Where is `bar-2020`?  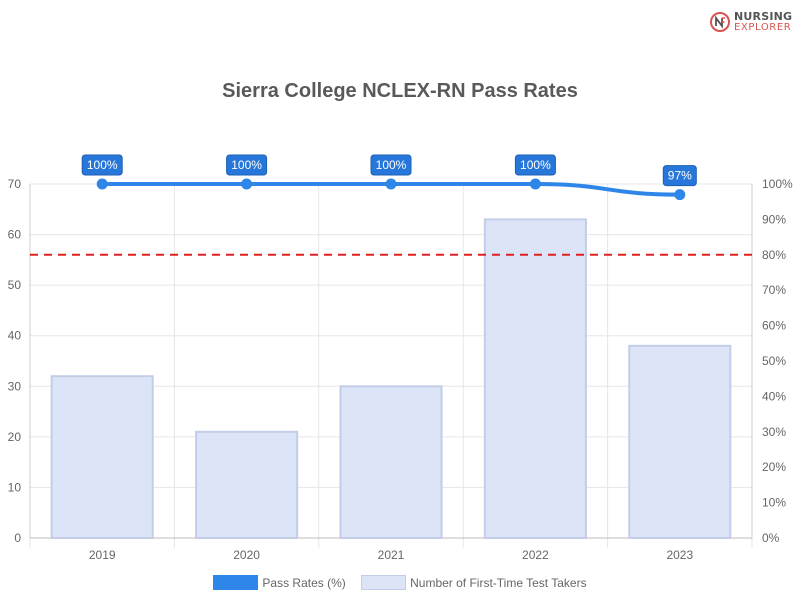 bar-2020 is located at coordinates (247, 484).